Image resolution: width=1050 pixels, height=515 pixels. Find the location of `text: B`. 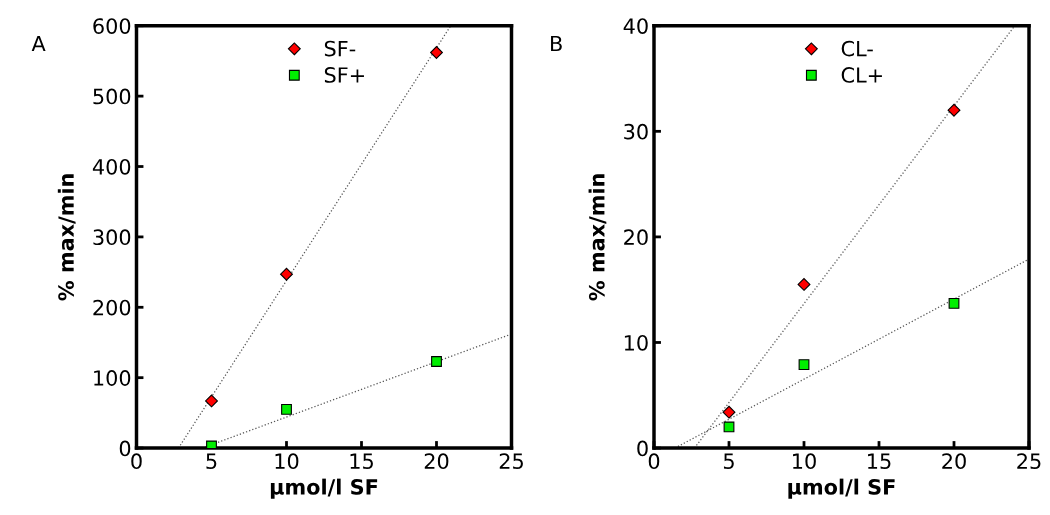

text: B is located at coordinates (556, 43).